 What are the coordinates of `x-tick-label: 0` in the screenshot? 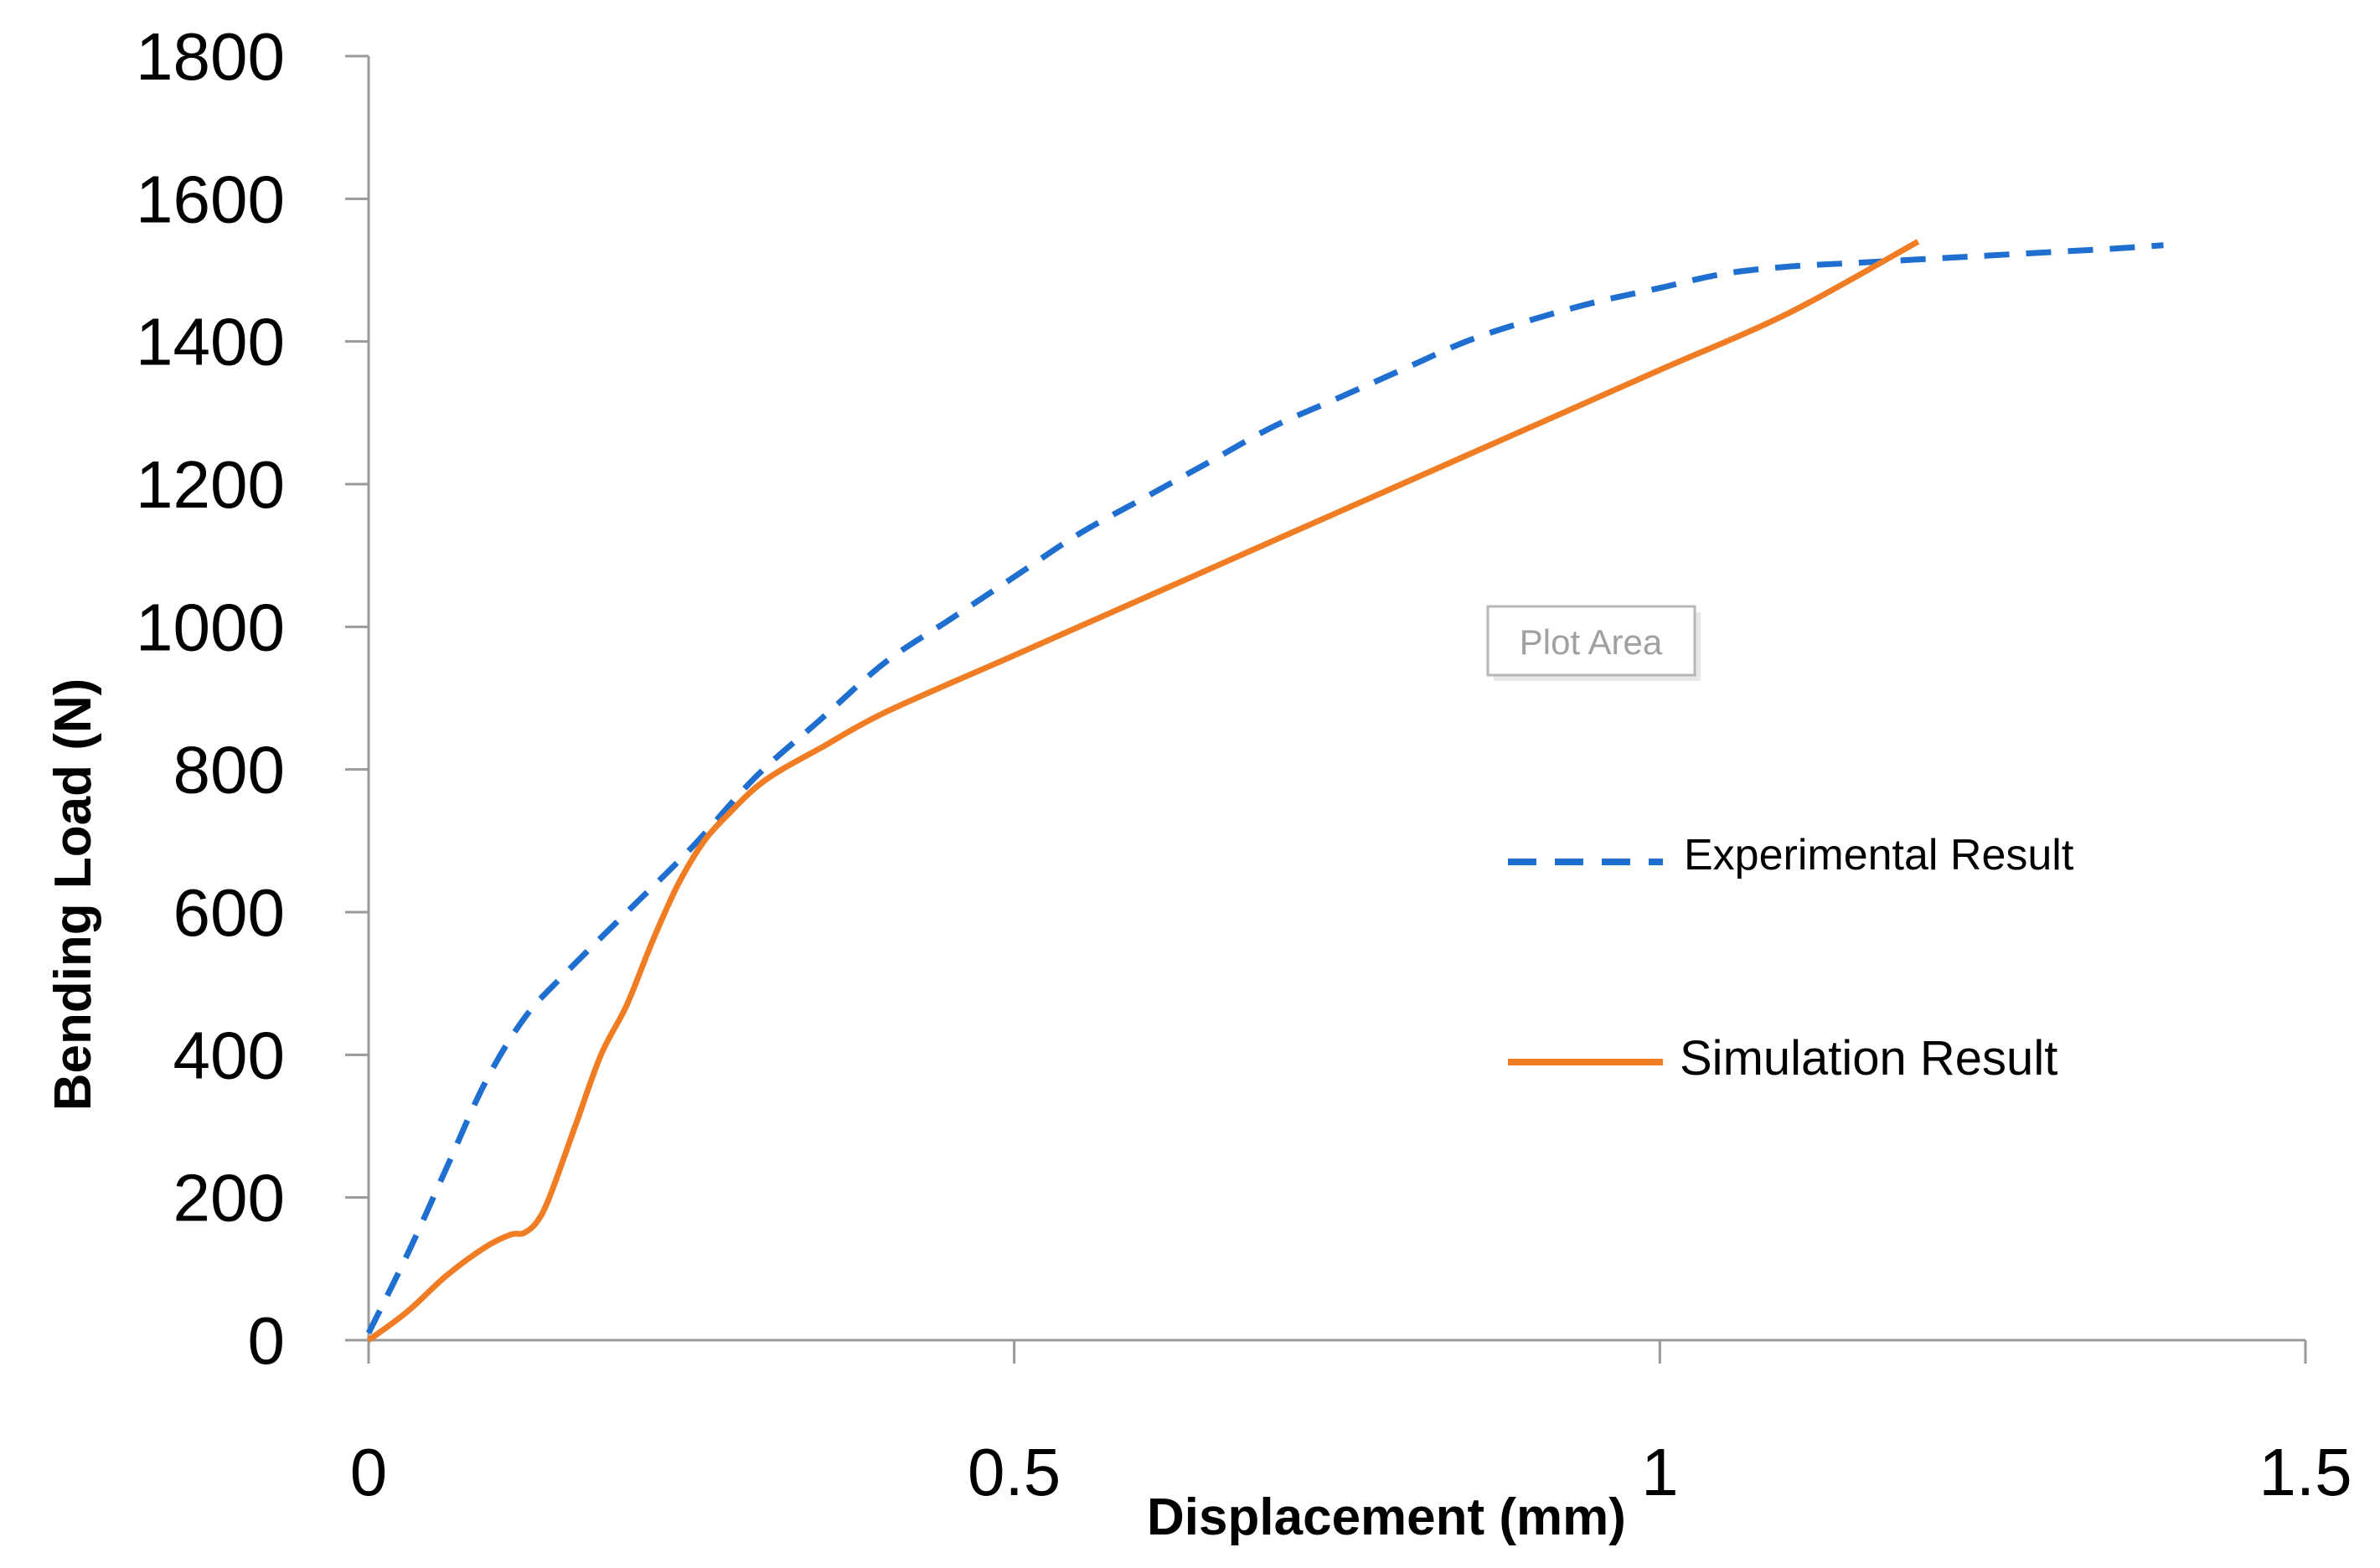 It's located at (369, 1472).